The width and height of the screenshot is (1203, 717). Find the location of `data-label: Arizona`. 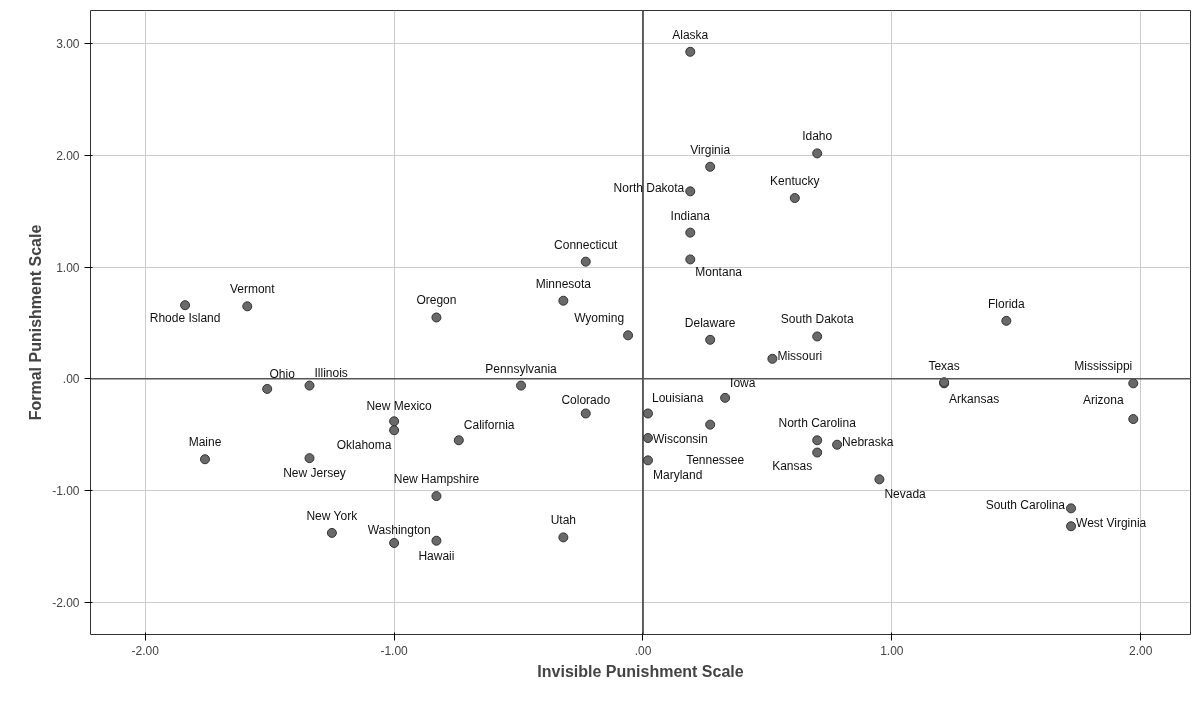

data-label: Arizona is located at coordinates (1103, 400).